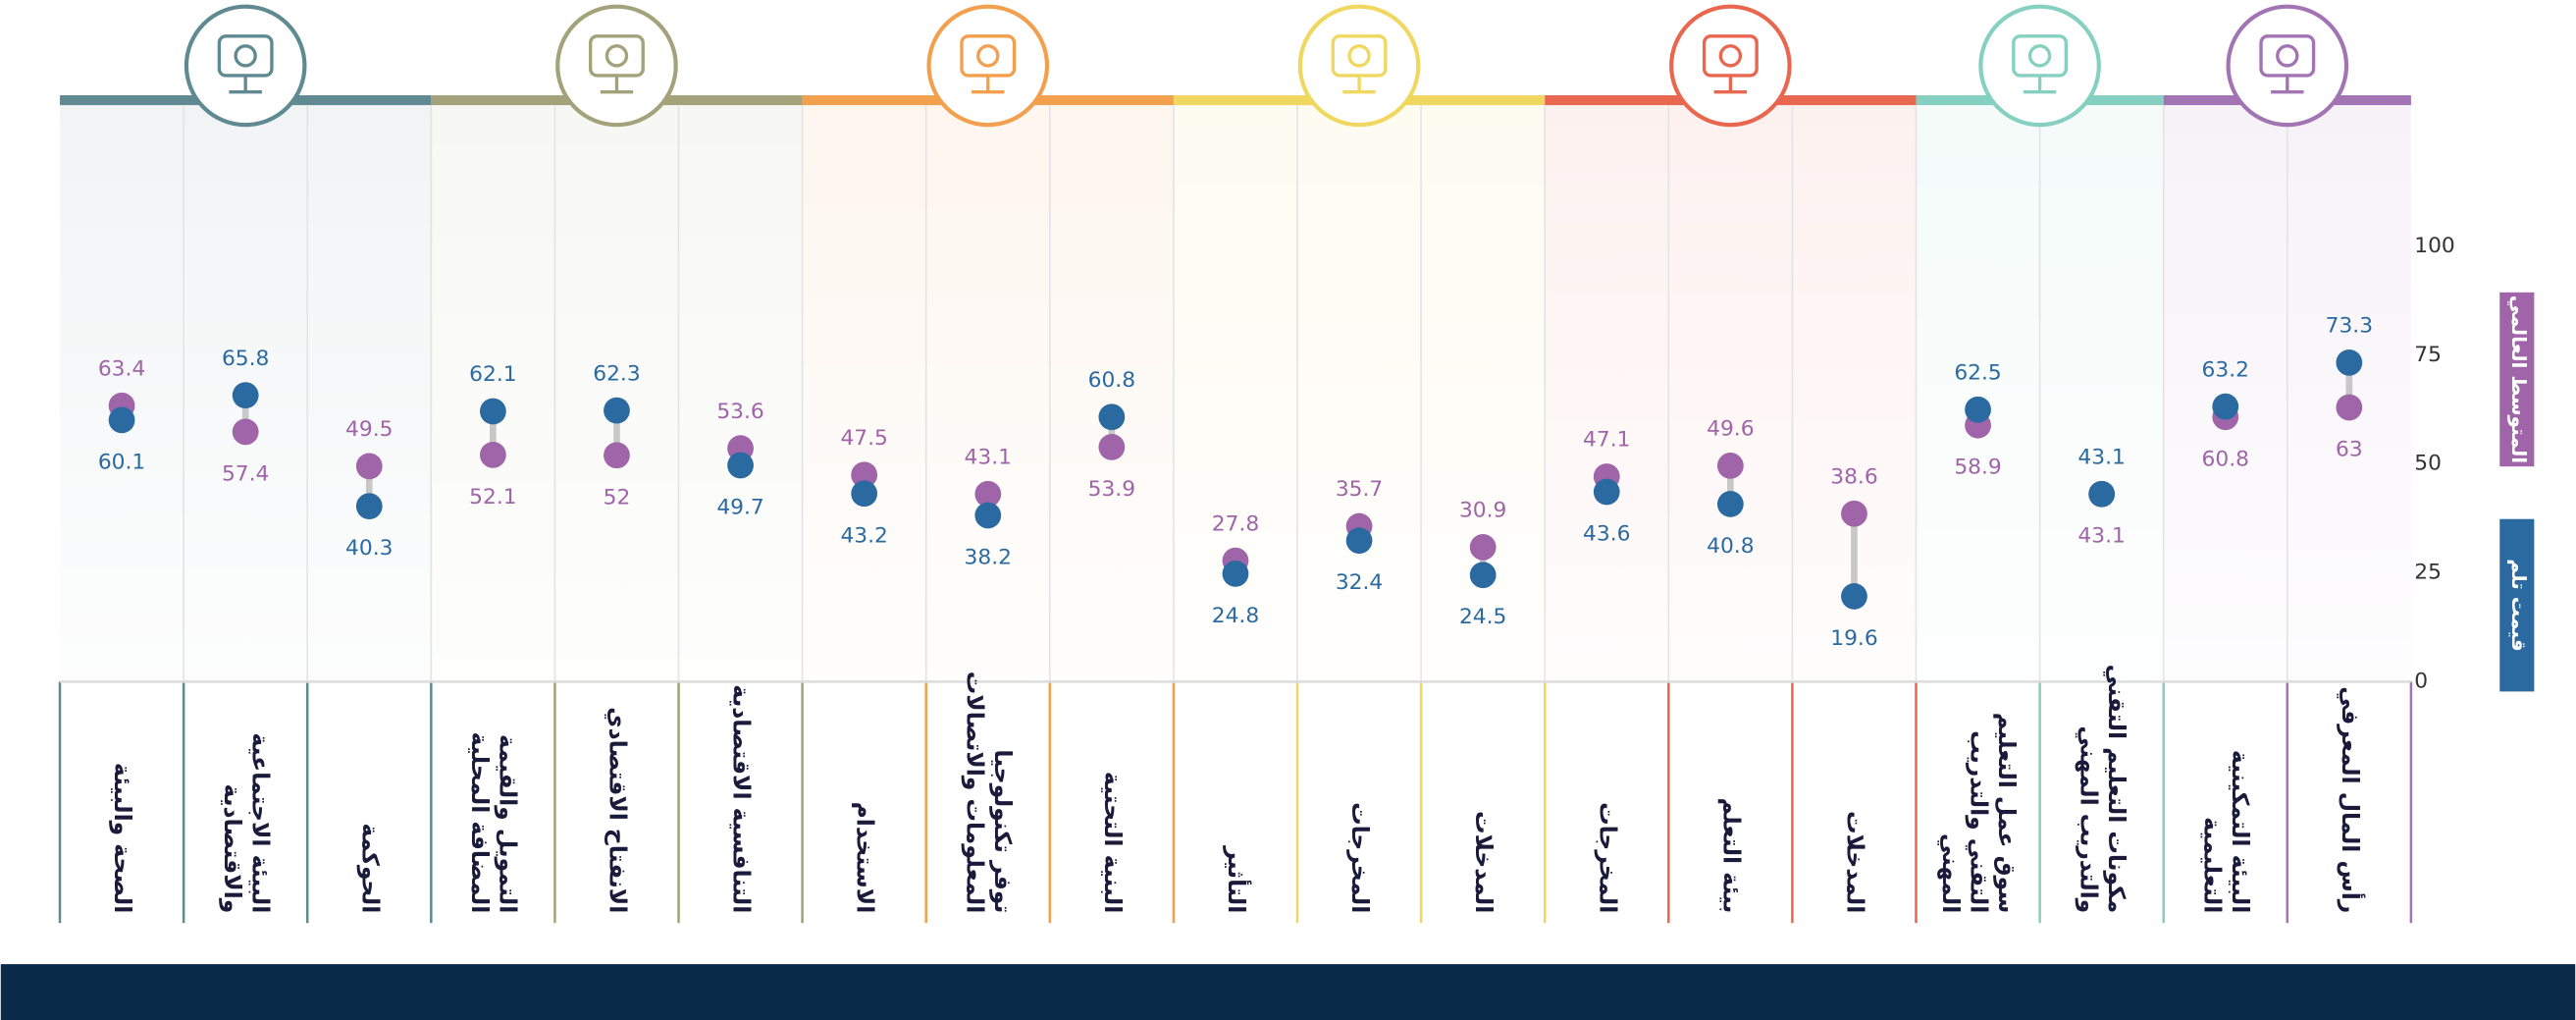  What do you see at coordinates (1359, 582) in the screenshot?
I see `value-label: 32.4` at bounding box center [1359, 582].